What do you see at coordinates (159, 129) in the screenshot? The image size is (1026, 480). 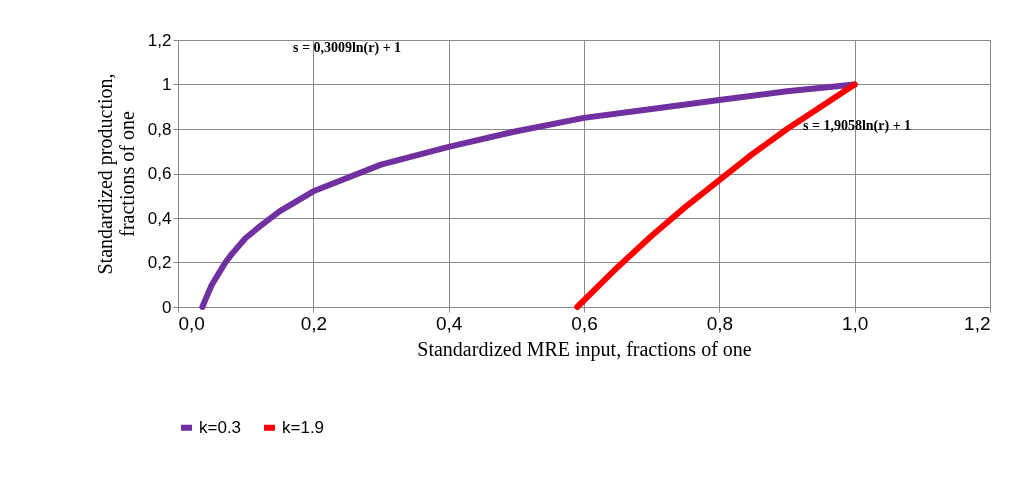 I see `y-tick-label: 0,8` at bounding box center [159, 129].